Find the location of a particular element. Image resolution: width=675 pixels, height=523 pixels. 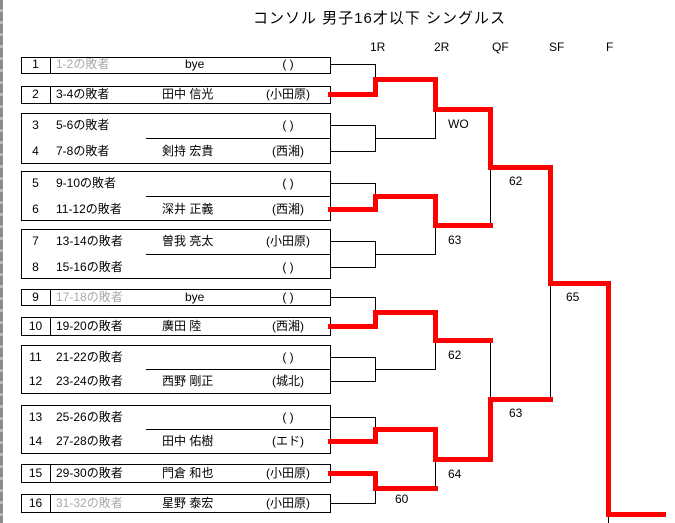

entry-number: 7 is located at coordinates (35, 241).